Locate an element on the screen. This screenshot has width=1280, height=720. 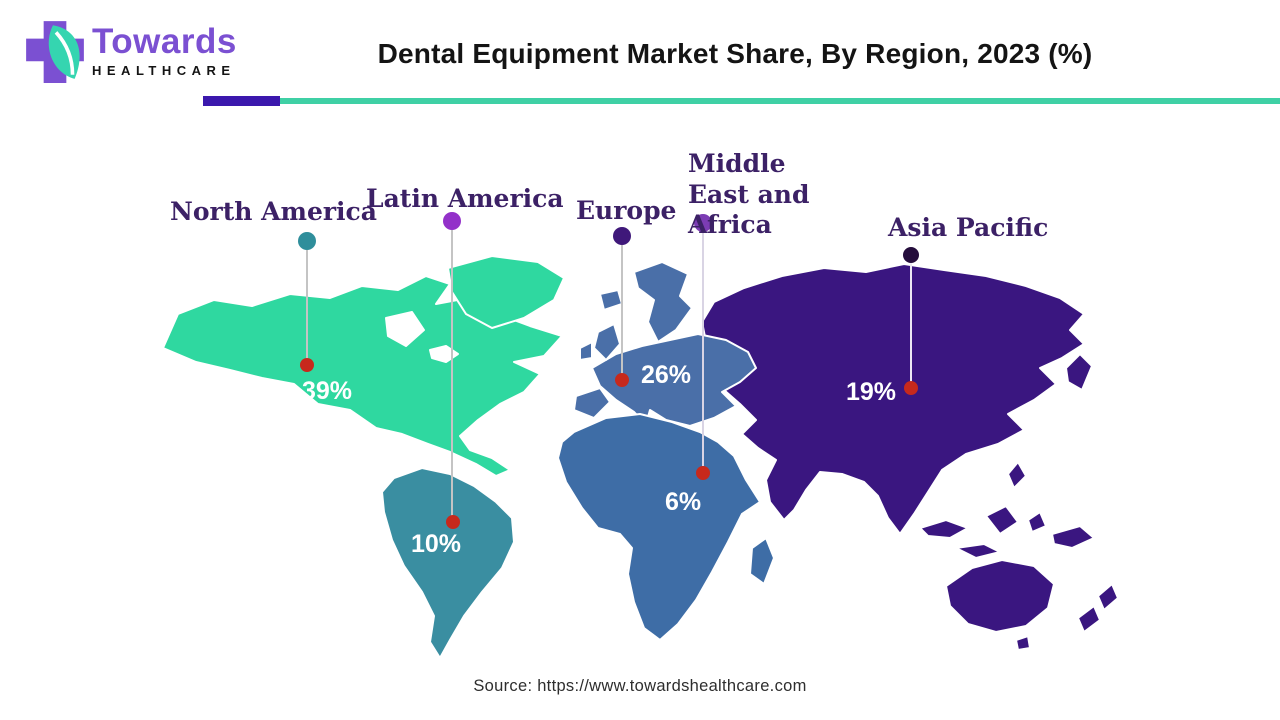
logo-cross-leaf-icon is located at coordinates (55, 52).